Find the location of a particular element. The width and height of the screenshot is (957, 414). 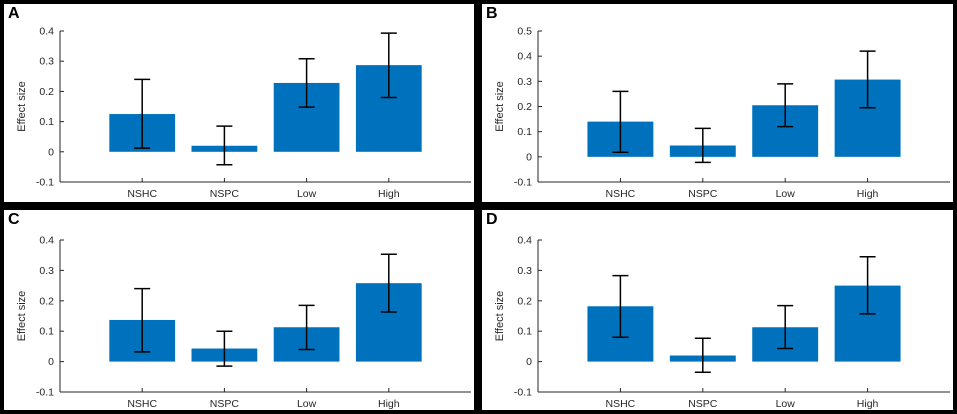

y-tick-label: 0.5 is located at coordinates (524, 32).